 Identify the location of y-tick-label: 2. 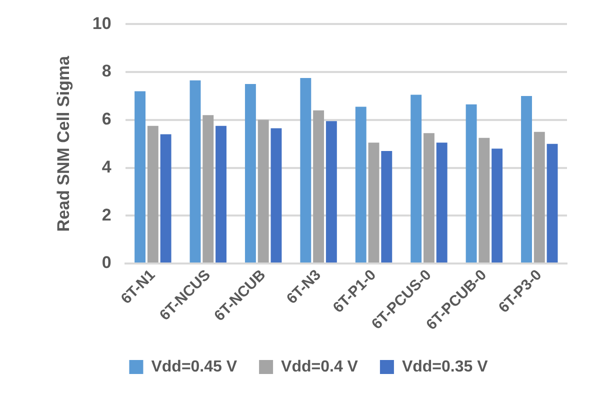
(107, 214).